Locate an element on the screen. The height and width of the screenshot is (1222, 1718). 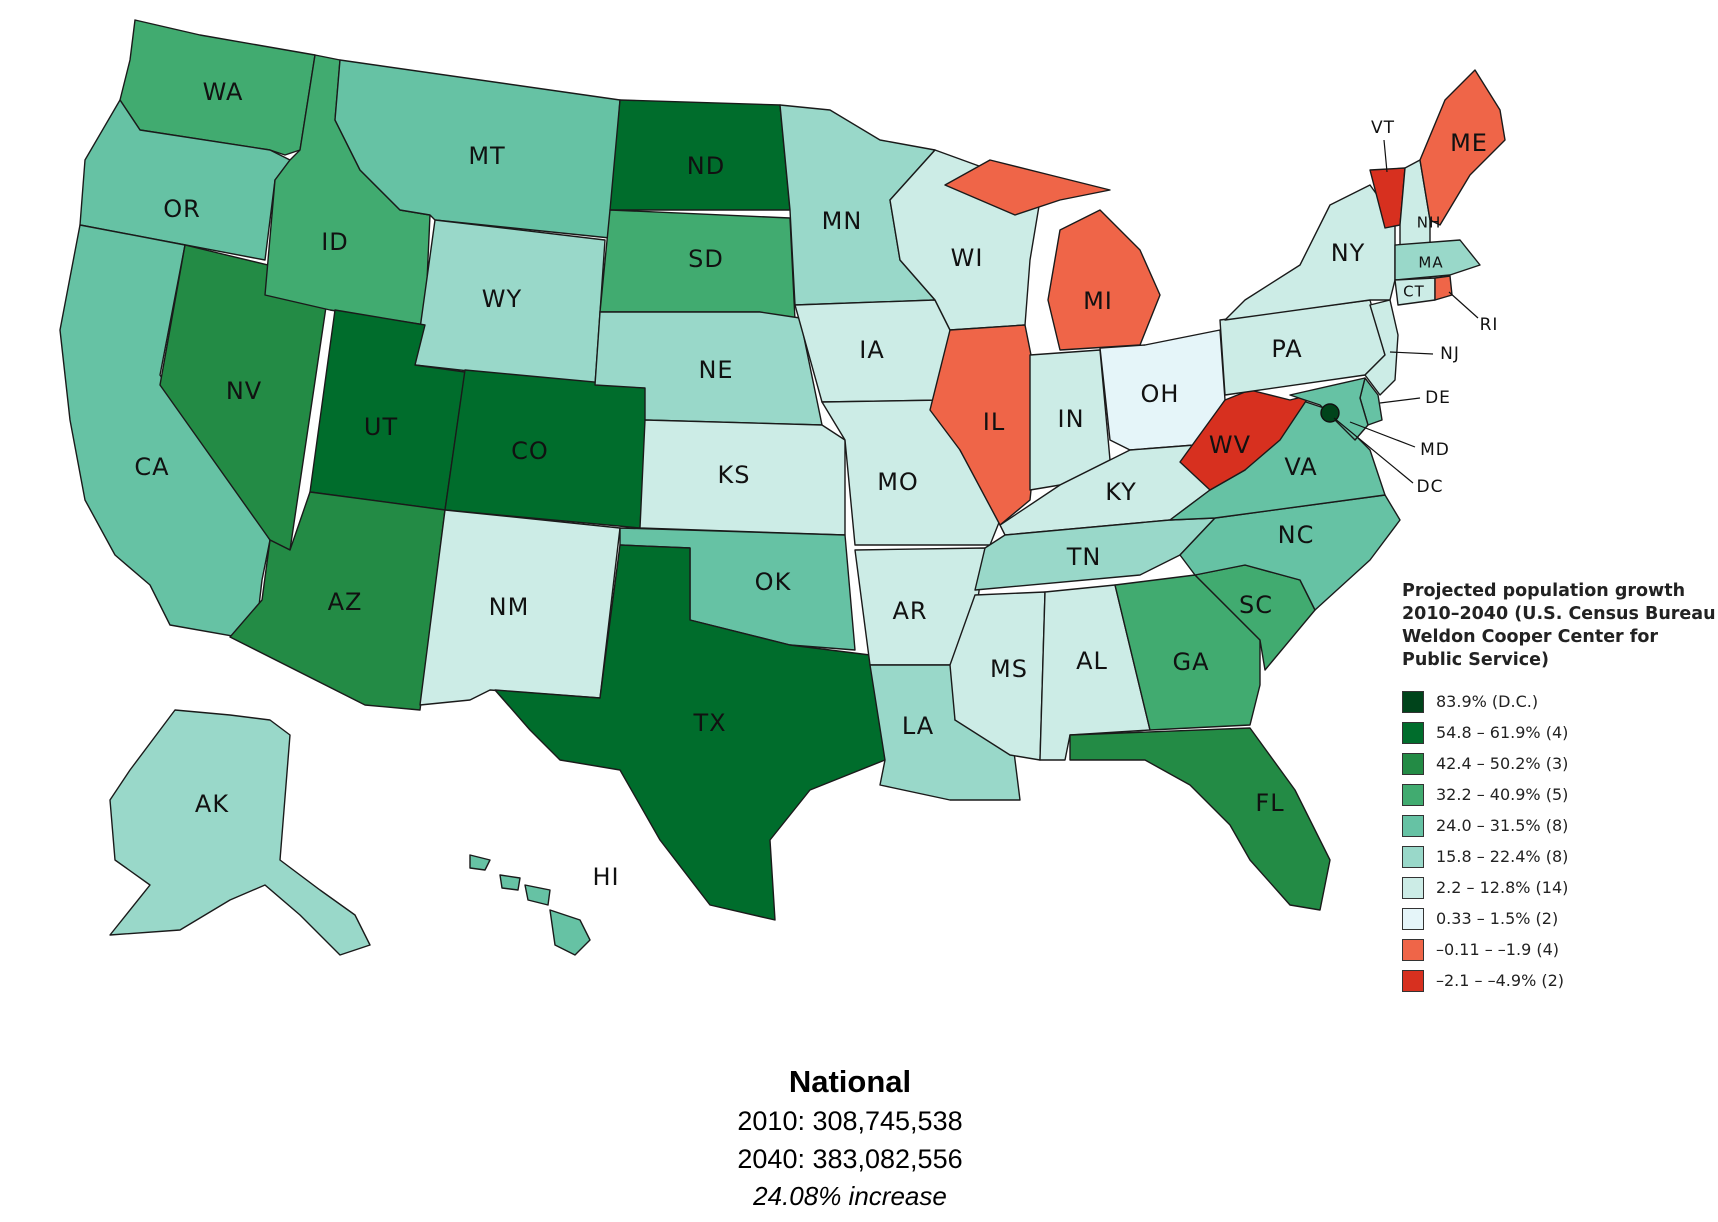
label-ms: MS is located at coordinates (1009, 669).